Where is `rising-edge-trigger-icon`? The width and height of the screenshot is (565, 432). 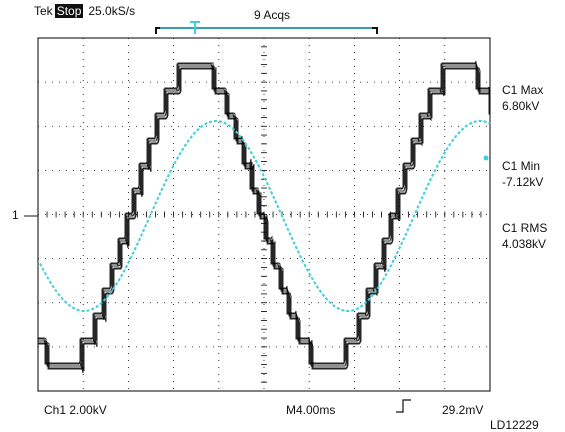
rising-edge-trigger-icon is located at coordinates (403, 406).